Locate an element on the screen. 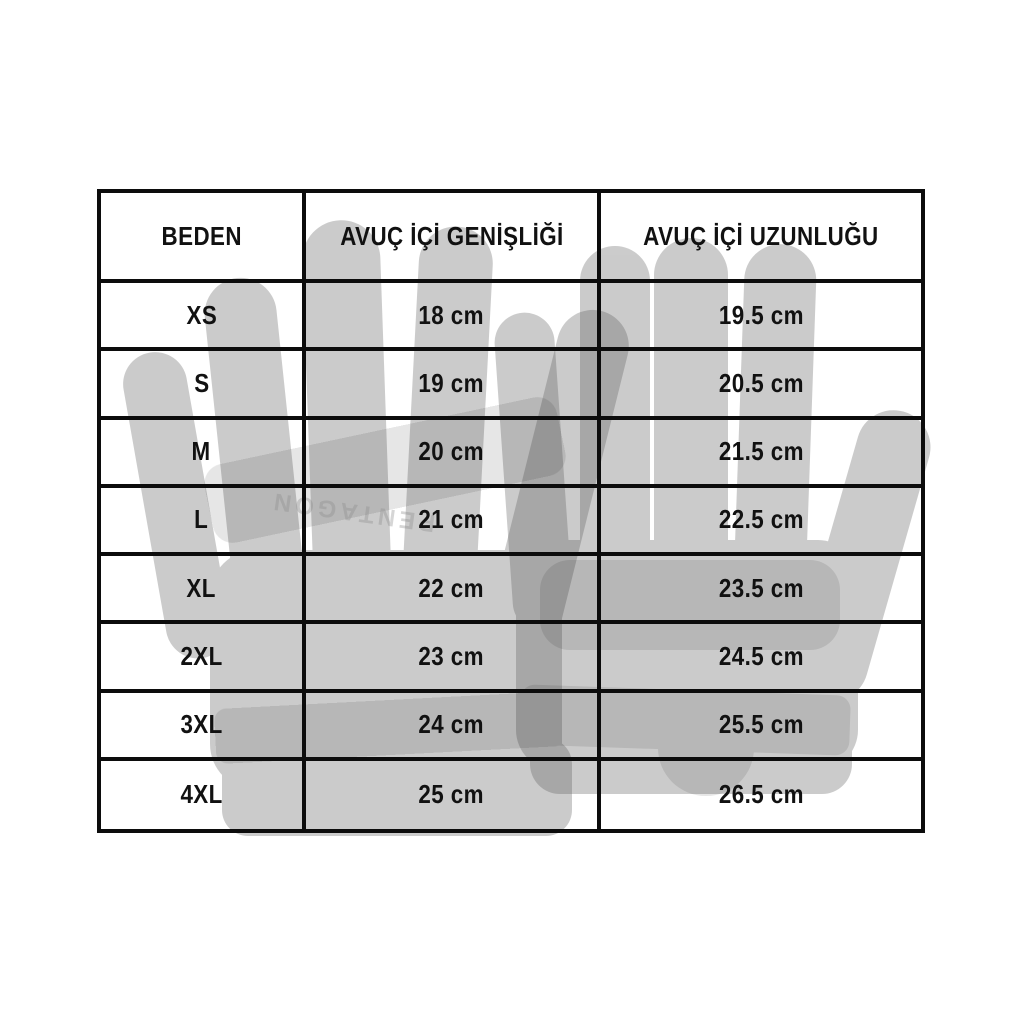 This screenshot has height=1024, width=1024. palm-length-value: 24.5 cm is located at coordinates (761, 655).